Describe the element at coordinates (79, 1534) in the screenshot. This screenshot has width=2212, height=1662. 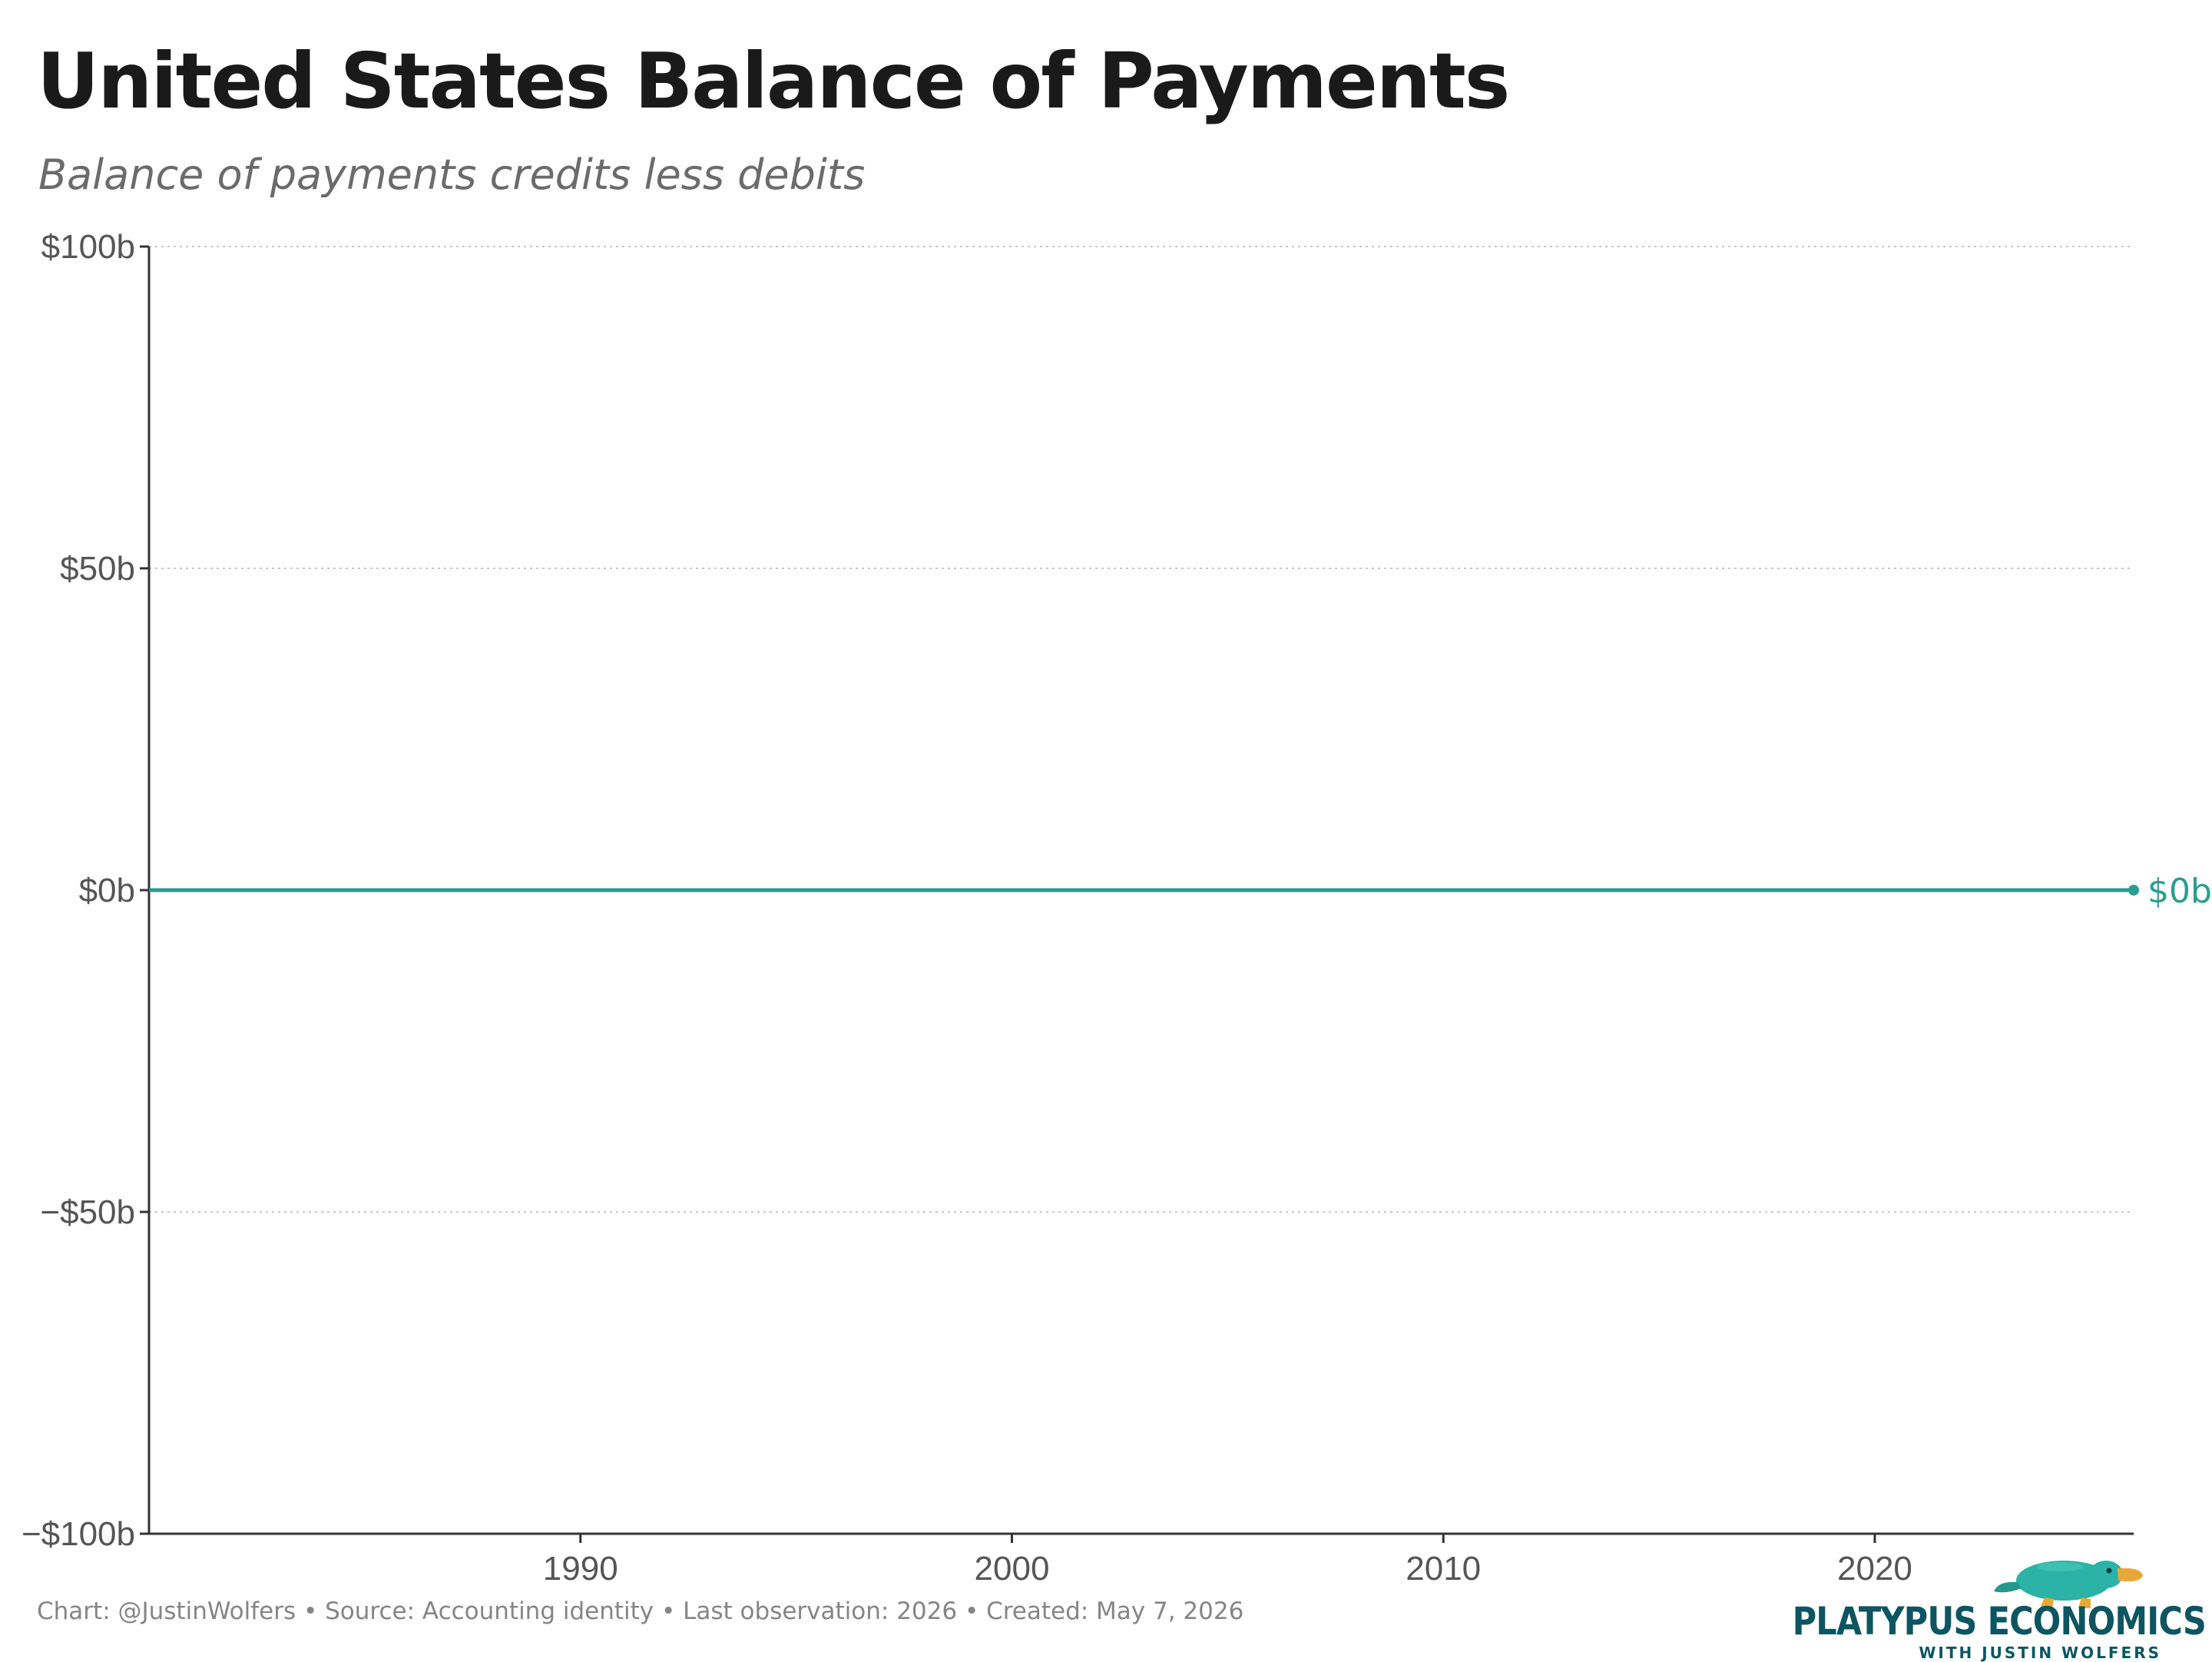
I see `y-tick-label: −$100b` at that location.